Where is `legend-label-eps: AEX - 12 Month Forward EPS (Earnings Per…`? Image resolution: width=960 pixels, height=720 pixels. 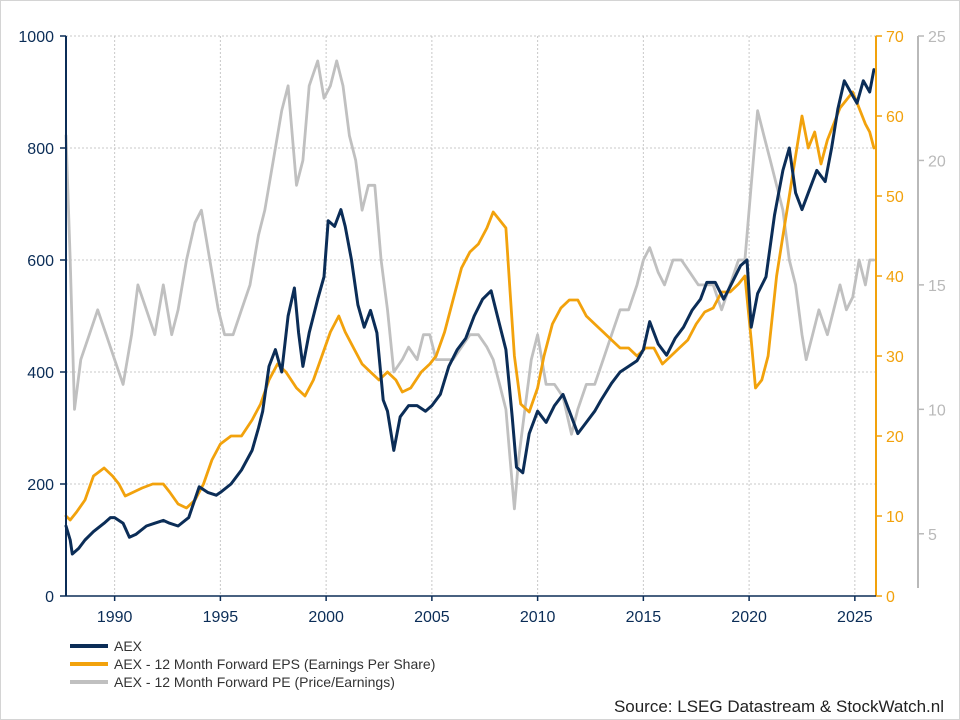 legend-label-eps: AEX - 12 Month Forward EPS (Earnings Per… is located at coordinates (274, 664).